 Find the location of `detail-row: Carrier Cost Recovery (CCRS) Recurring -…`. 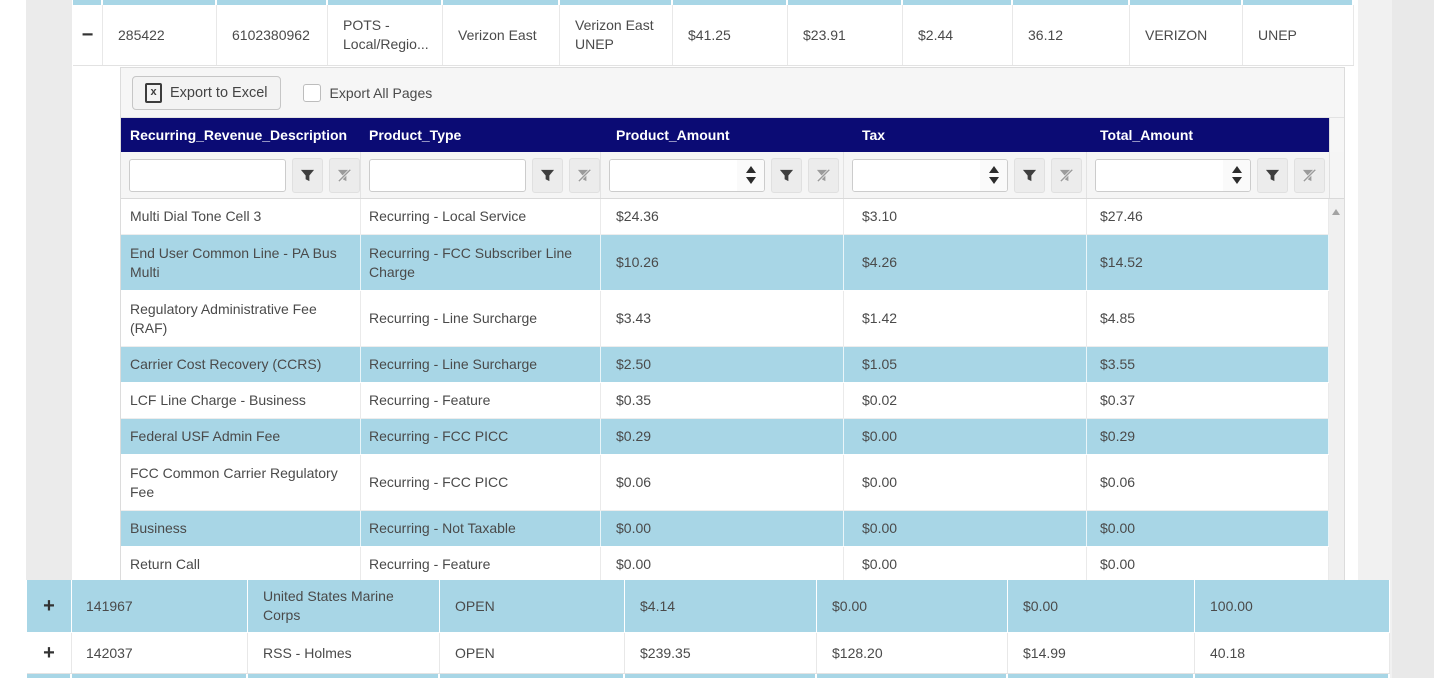

detail-row: Carrier Cost Recovery (CCRS) Recurring -… is located at coordinates (725, 365).